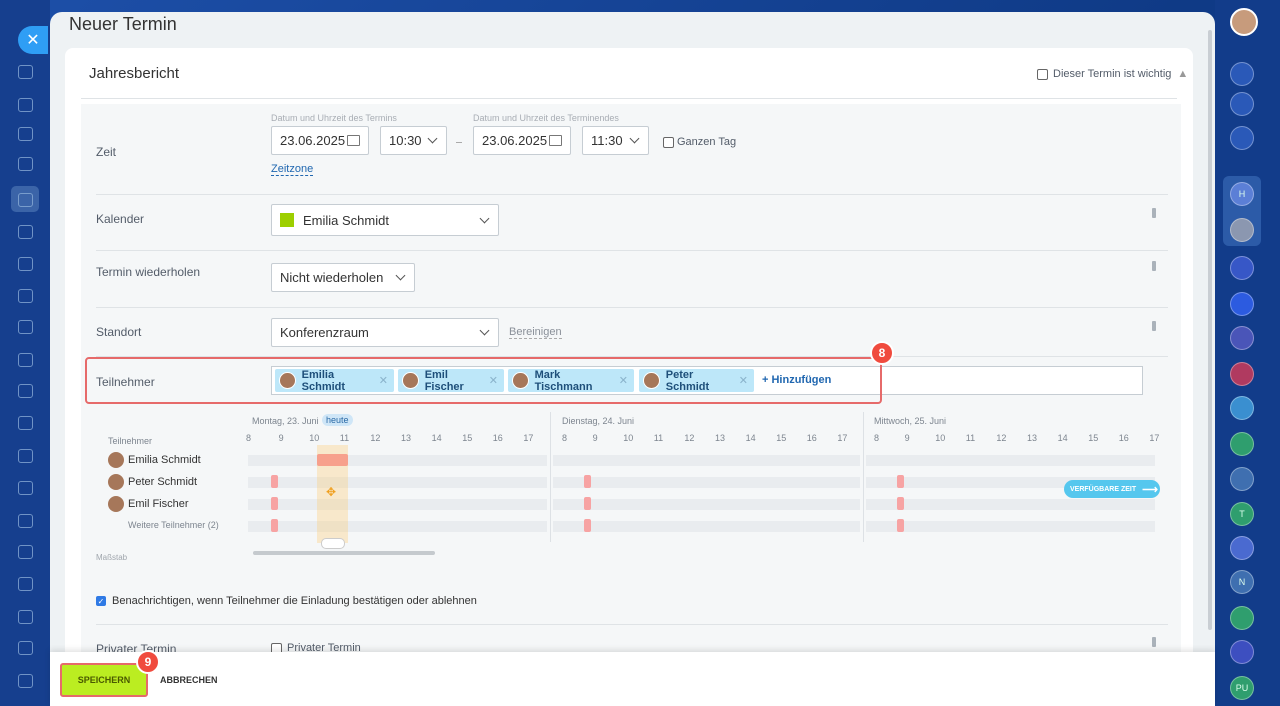 The height and width of the screenshot is (706, 1280). What do you see at coordinates (148, 272) in the screenshot?
I see `row-label: Termin wiederholen` at bounding box center [148, 272].